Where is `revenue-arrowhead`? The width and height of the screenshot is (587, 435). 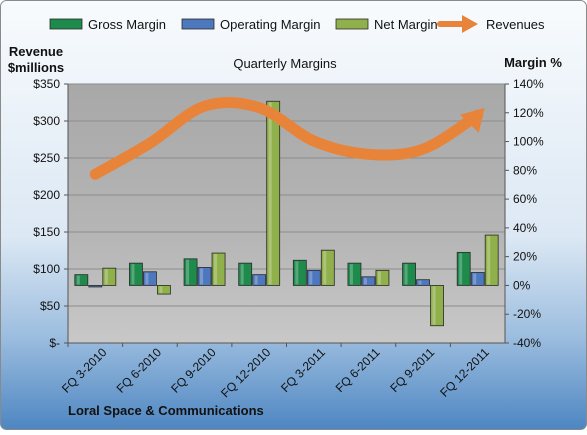 revenue-arrowhead is located at coordinates (472, 120).